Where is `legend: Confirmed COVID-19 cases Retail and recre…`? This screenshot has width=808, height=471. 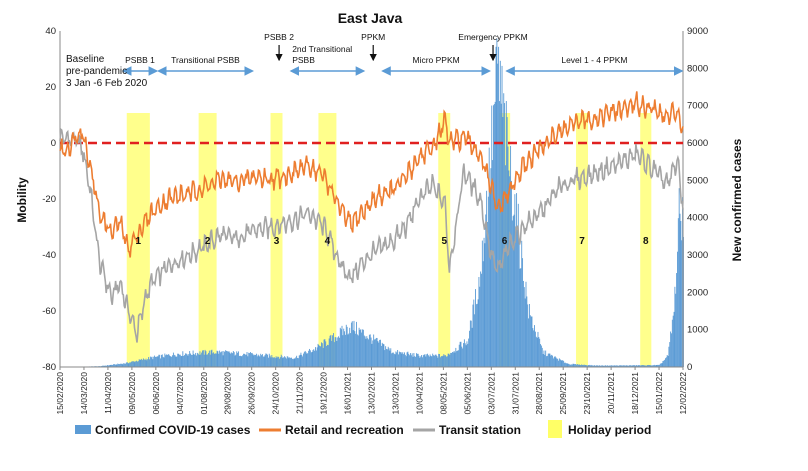
legend: Confirmed COVID-19 cases Retail and recre… is located at coordinates (363, 429).